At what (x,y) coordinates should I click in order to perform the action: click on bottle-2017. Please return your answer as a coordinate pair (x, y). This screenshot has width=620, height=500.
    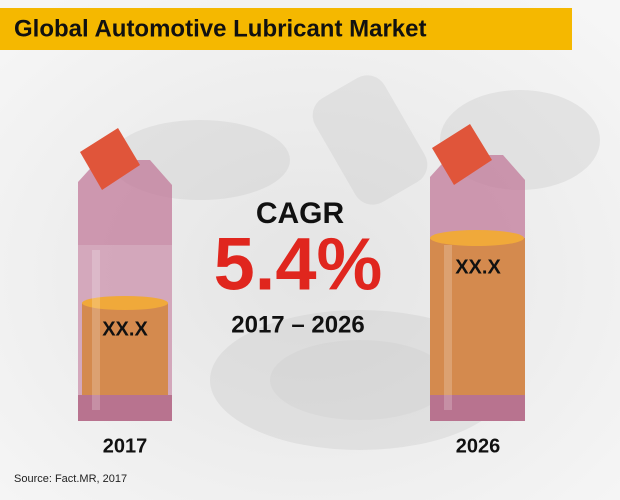
    Looking at the image, I should click on (125, 274).